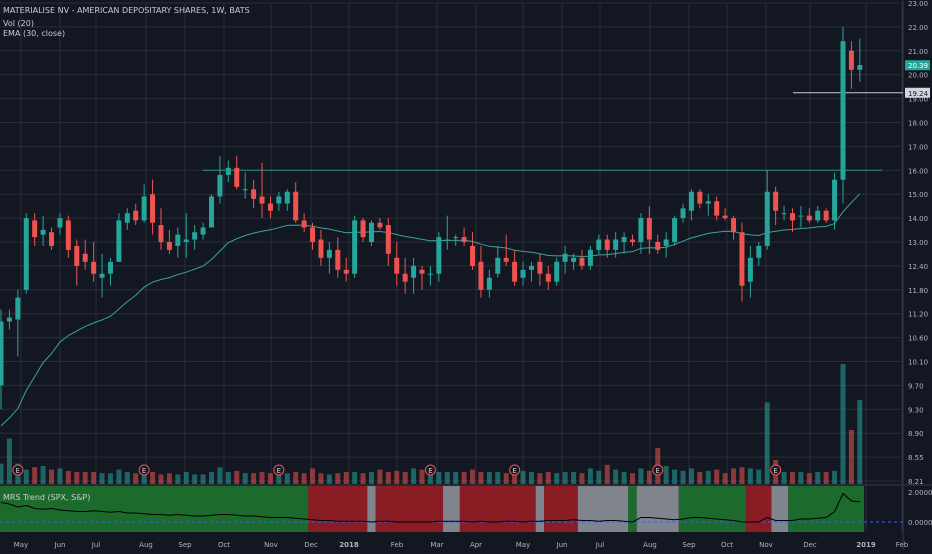 This screenshot has width=932, height=554. What do you see at coordinates (759, 509) in the screenshot?
I see `trend-segment-red` at bounding box center [759, 509].